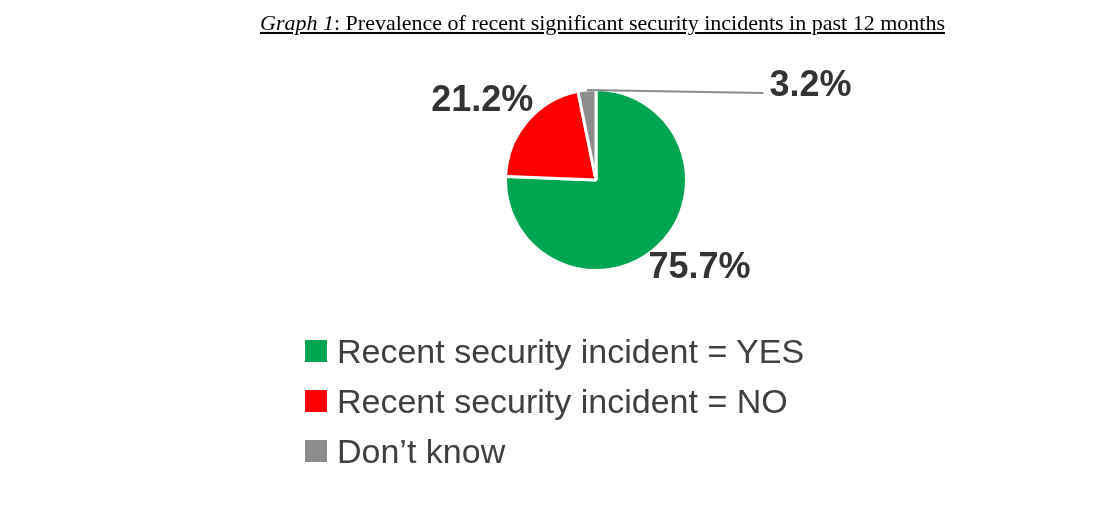  I want to click on legend-label: Don’t know, so click(421, 451).